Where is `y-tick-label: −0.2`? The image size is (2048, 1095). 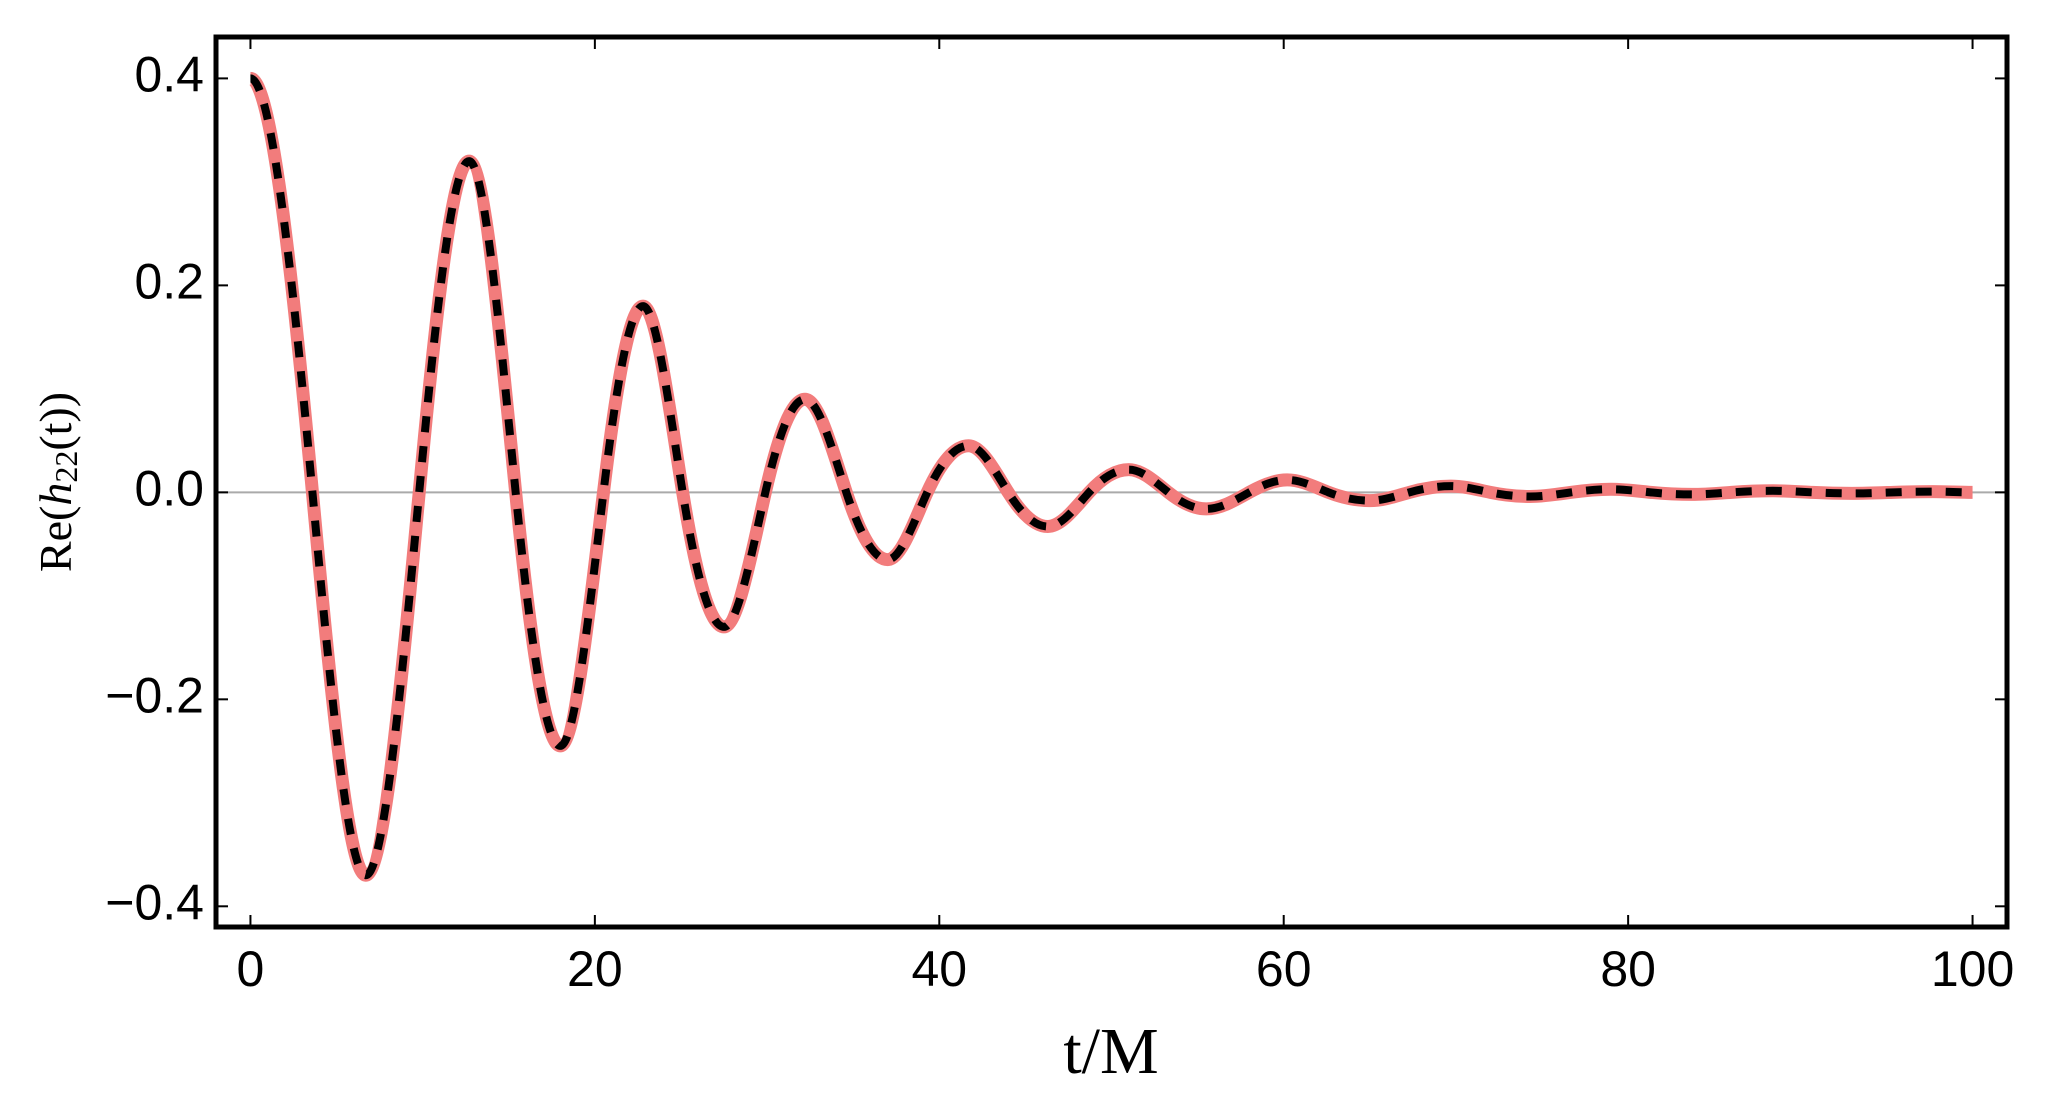 y-tick-label: −0.2 is located at coordinates (154, 696).